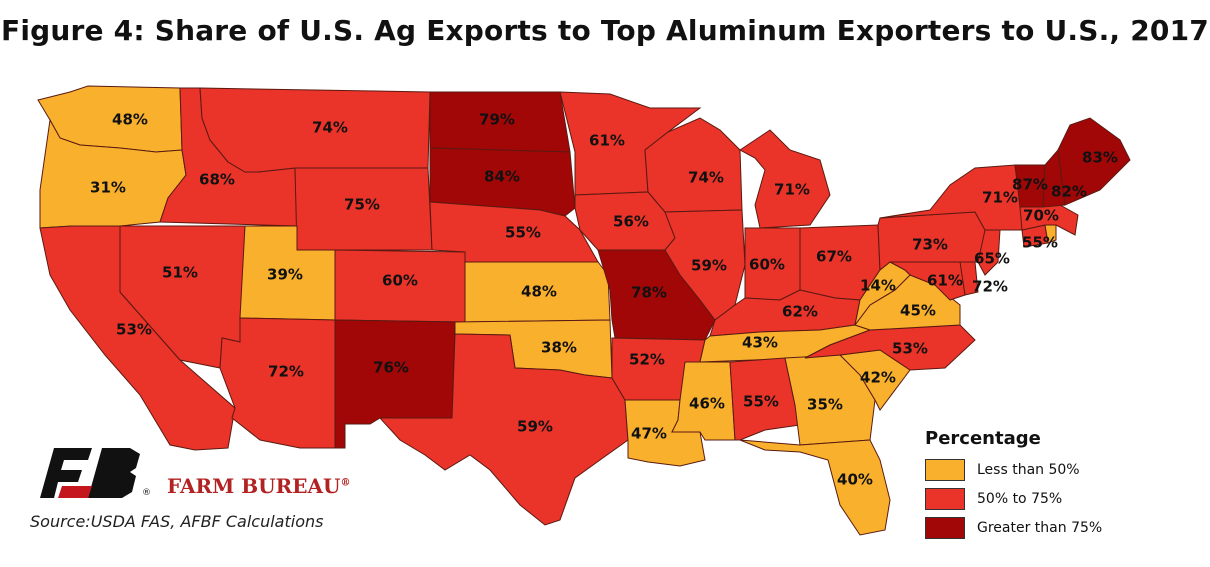  Describe the element at coordinates (983, 438) in the screenshot. I see `legend-title: Percentage` at that location.